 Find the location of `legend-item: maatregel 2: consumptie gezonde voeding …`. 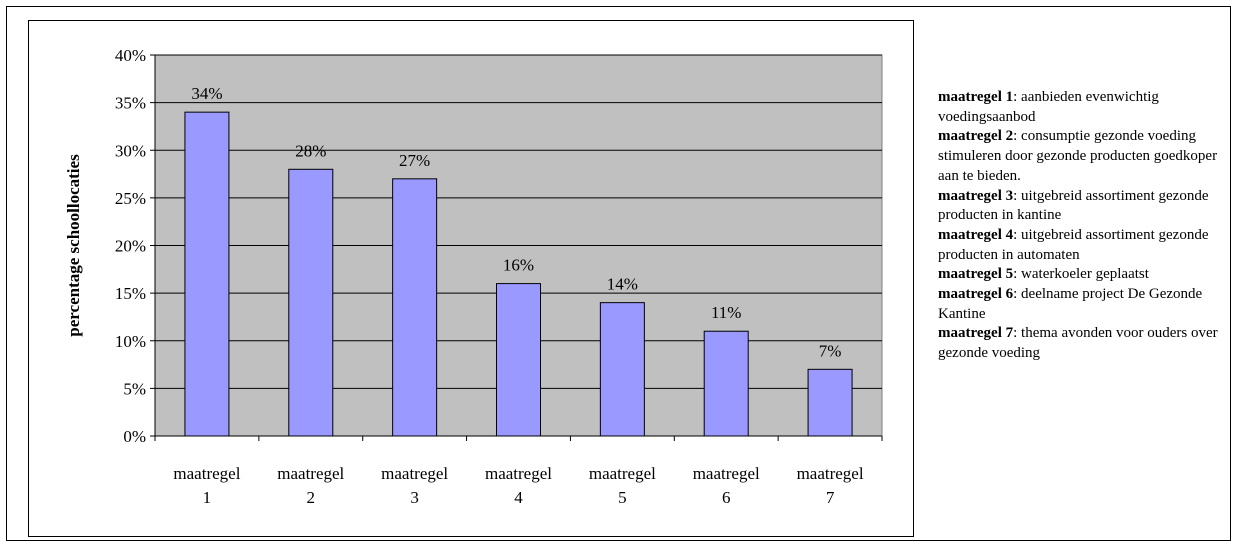

legend-item: maatregel 2: consumptie gezonde voeding … is located at coordinates (1084, 156).